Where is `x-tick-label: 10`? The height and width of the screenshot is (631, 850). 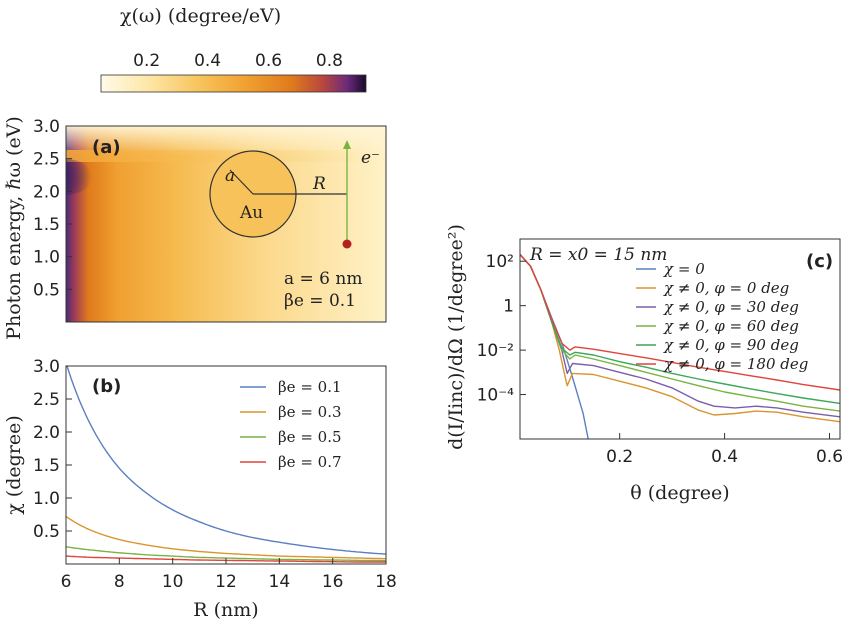
x-tick-label: 10 is located at coordinates (173, 582).